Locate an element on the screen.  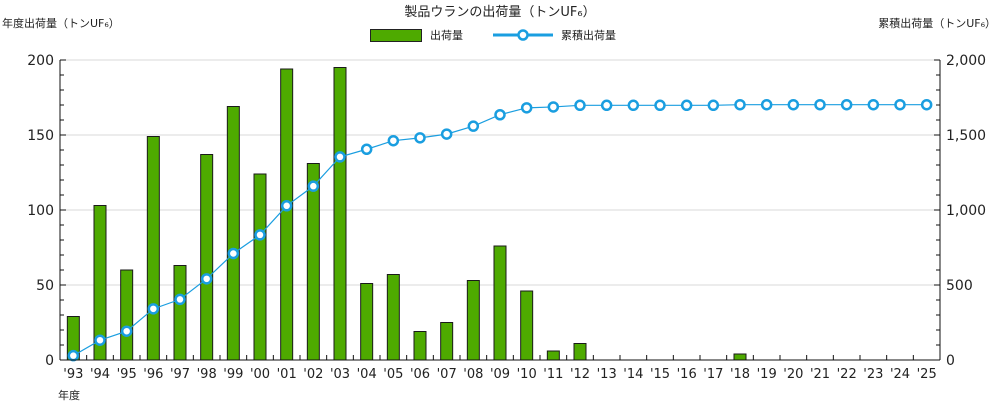
x-tick-label: '25 is located at coordinates (927, 374).